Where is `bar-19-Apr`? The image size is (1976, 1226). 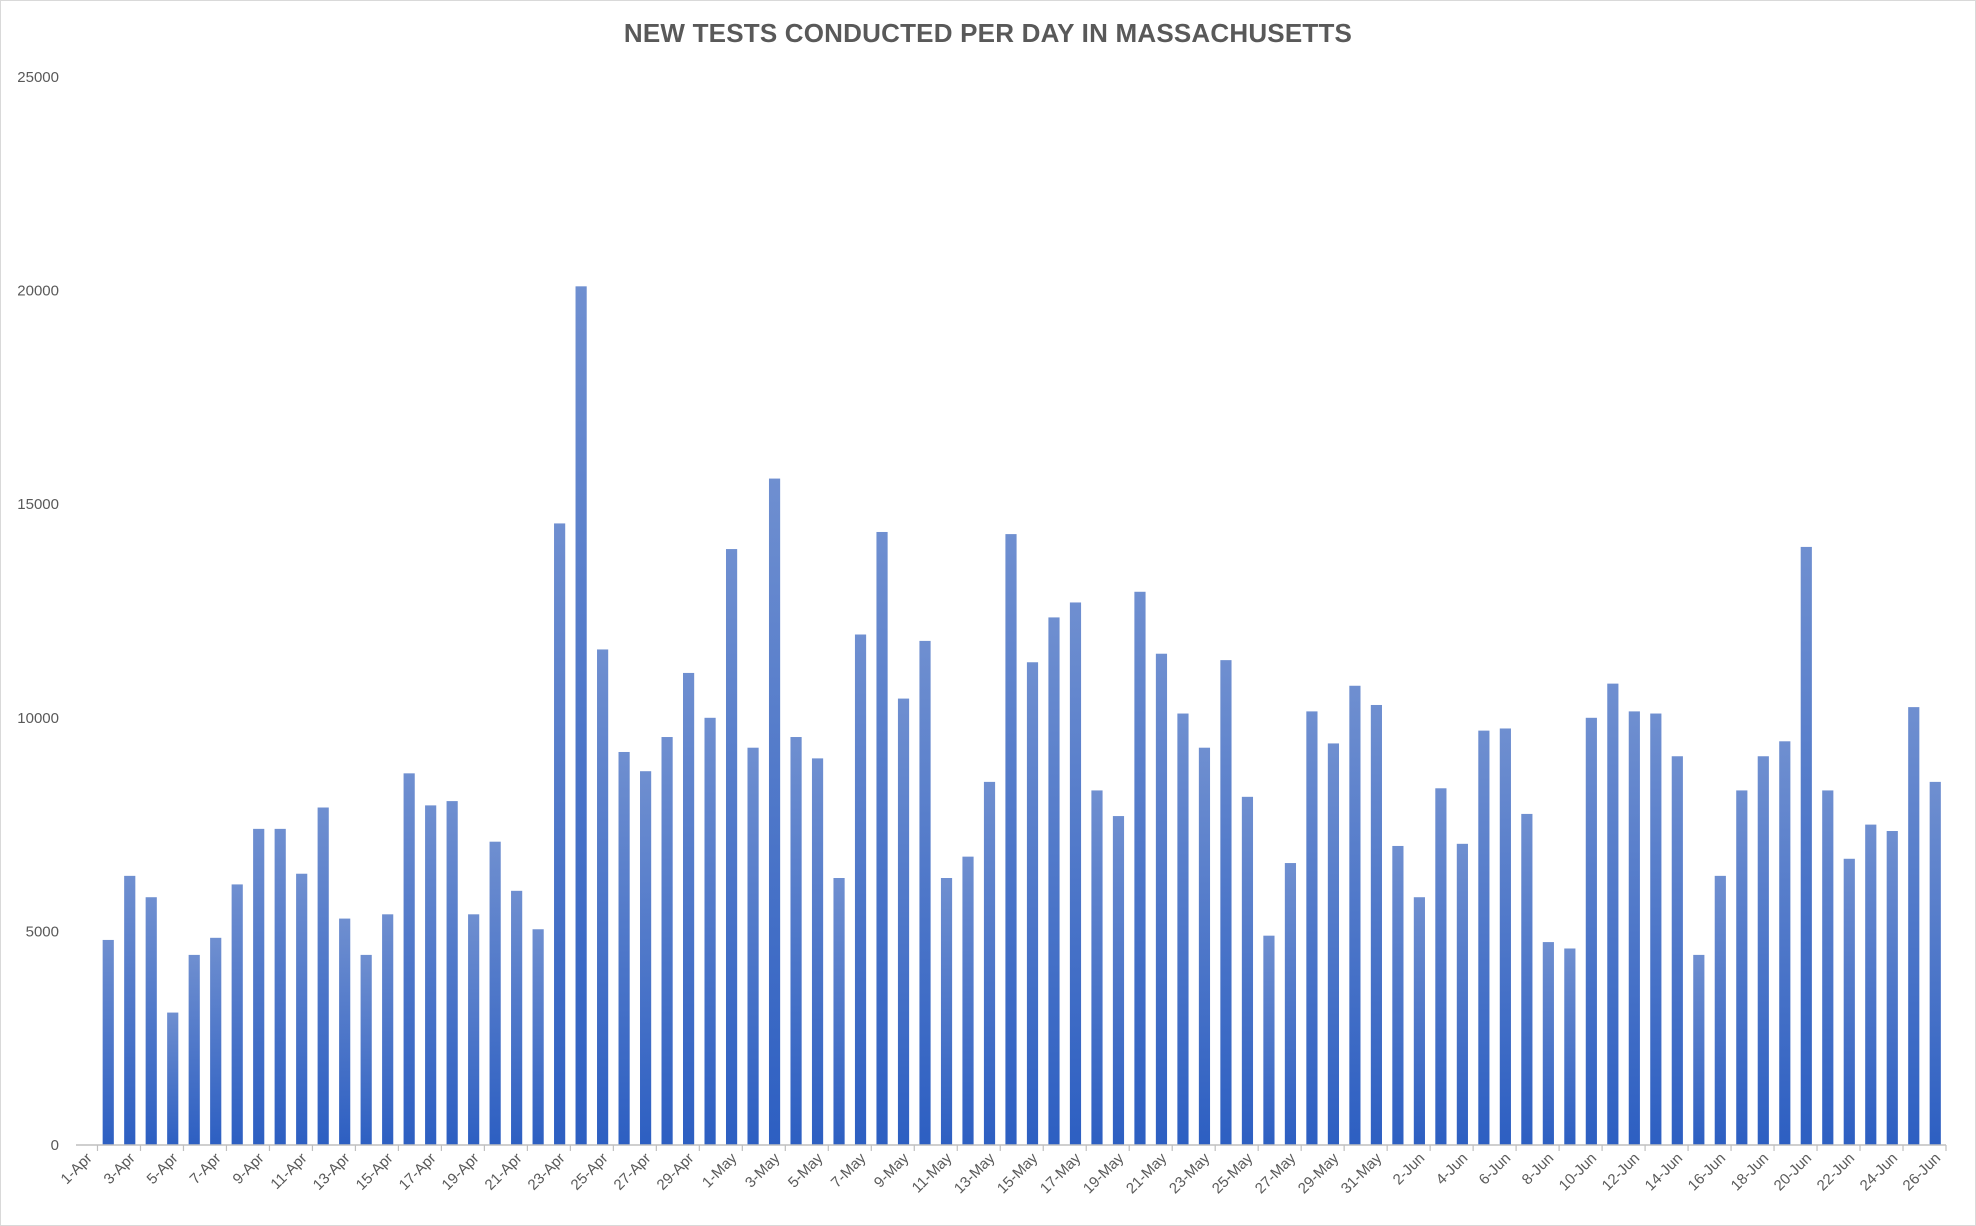 bar-19-Apr is located at coordinates (474, 1029).